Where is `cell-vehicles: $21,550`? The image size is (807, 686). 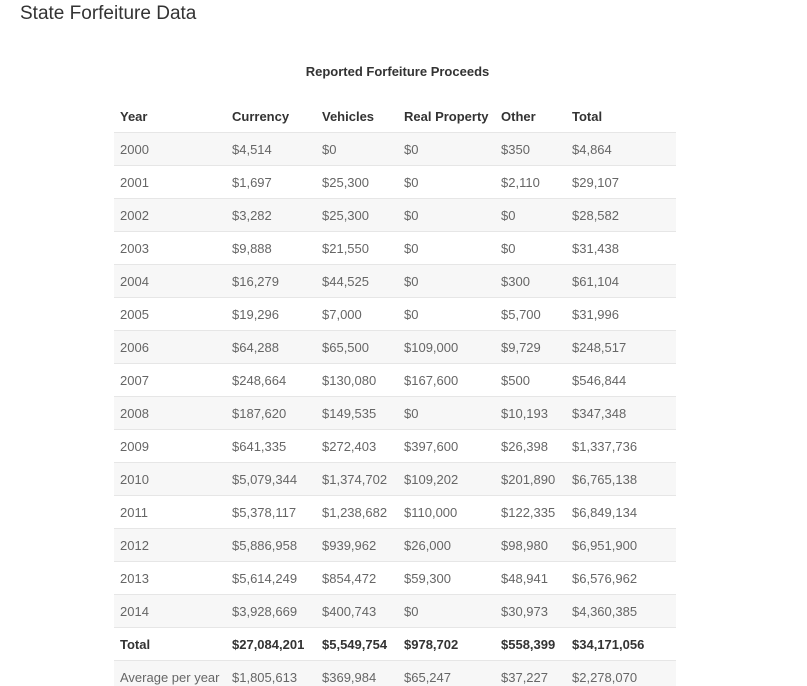 cell-vehicles: $21,550 is located at coordinates (357, 248).